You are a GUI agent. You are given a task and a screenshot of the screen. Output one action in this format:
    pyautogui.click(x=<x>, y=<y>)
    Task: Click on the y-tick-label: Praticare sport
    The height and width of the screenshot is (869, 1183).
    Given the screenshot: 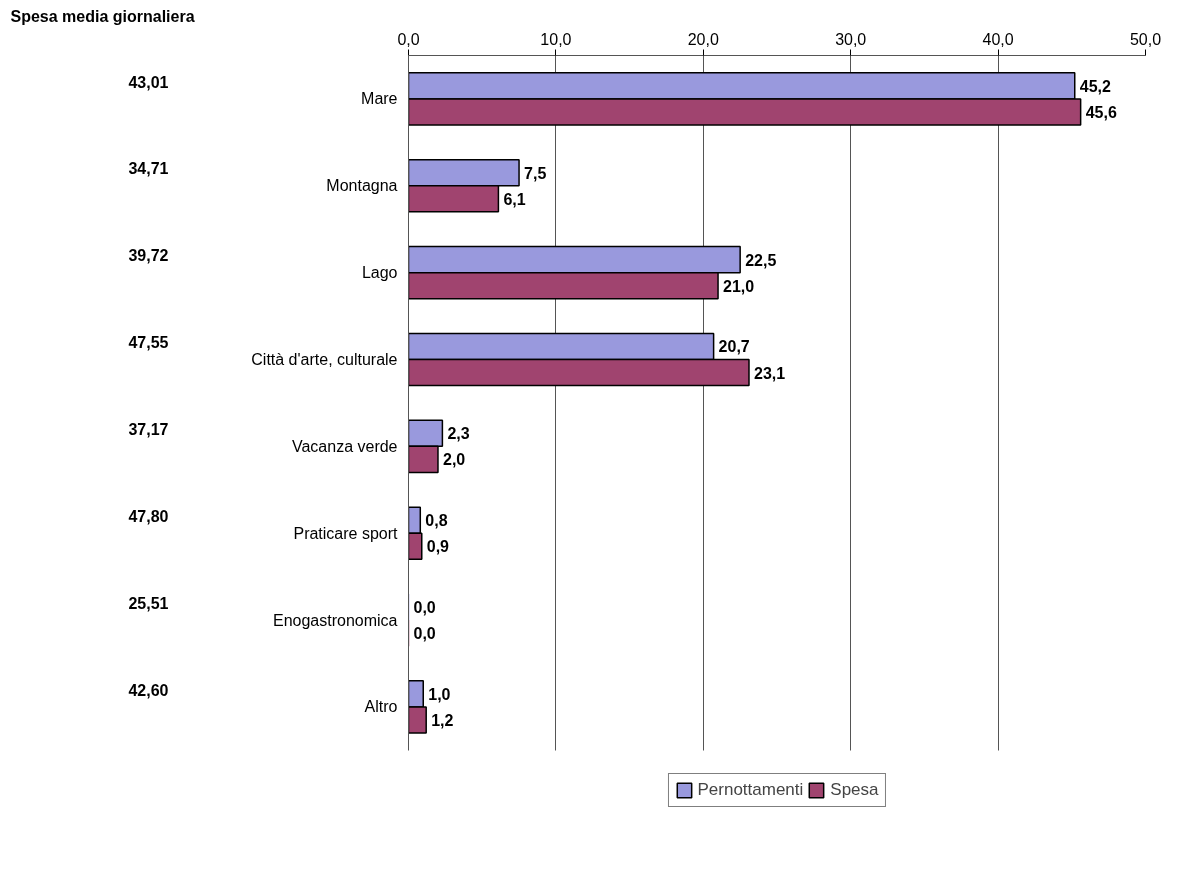 What is the action you would take?
    pyautogui.click(x=346, y=533)
    